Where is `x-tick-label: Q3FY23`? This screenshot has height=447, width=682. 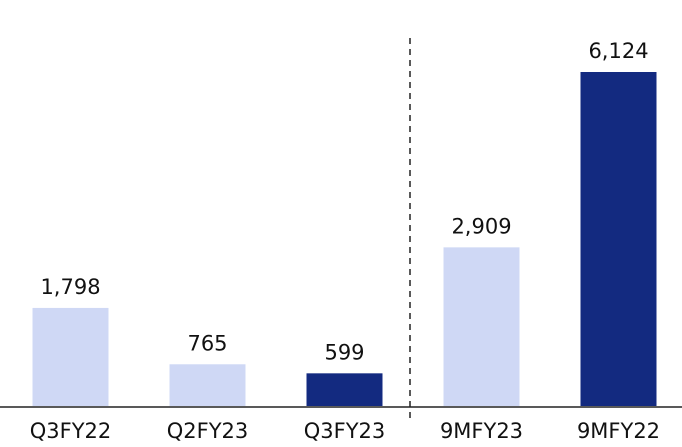
x-tick-label: Q3FY23 is located at coordinates (345, 431).